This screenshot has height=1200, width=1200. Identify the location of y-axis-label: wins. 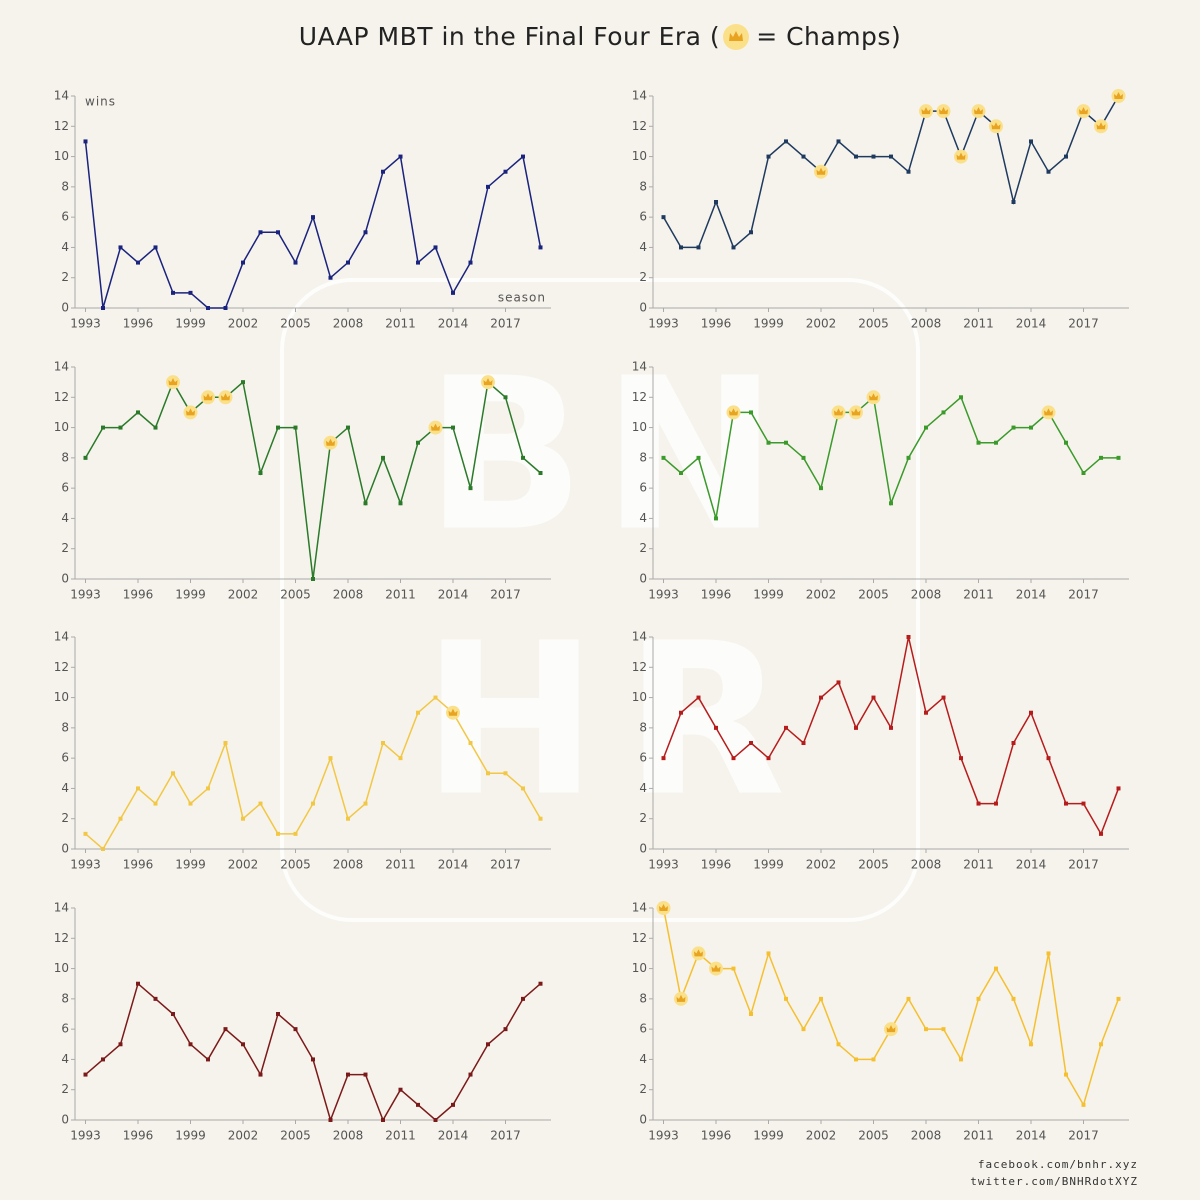
(100, 102).